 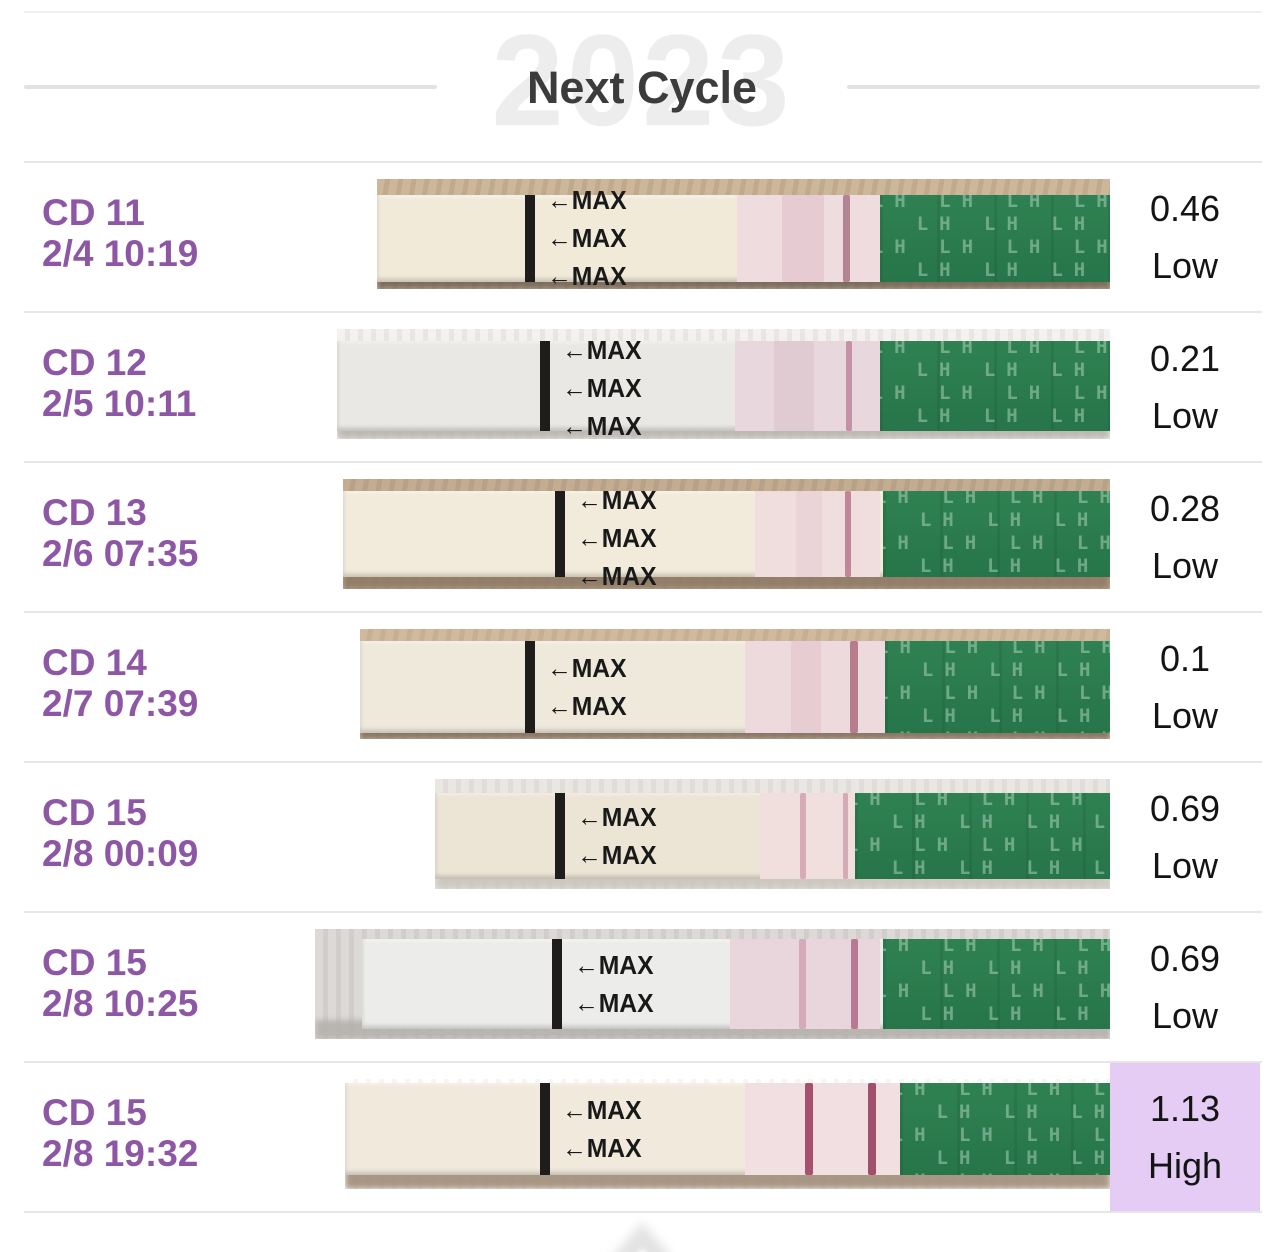 I want to click on lh-value: 0.21, so click(x=1185, y=358).